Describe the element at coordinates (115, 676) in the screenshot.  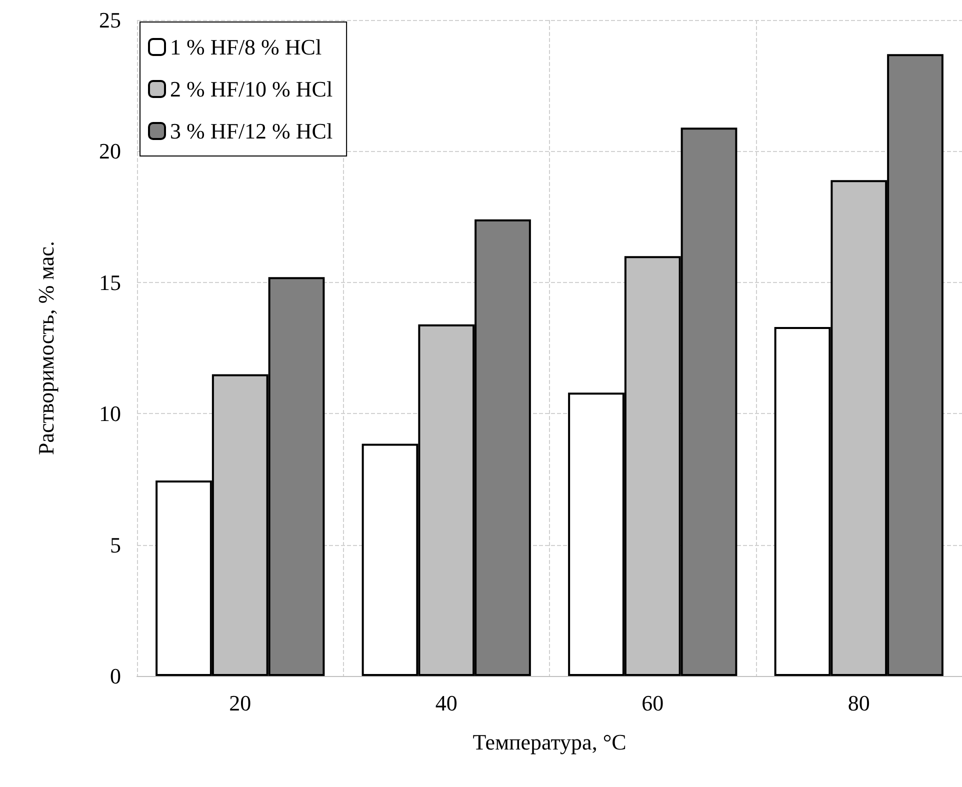
I see `y-tick-label: 0` at that location.